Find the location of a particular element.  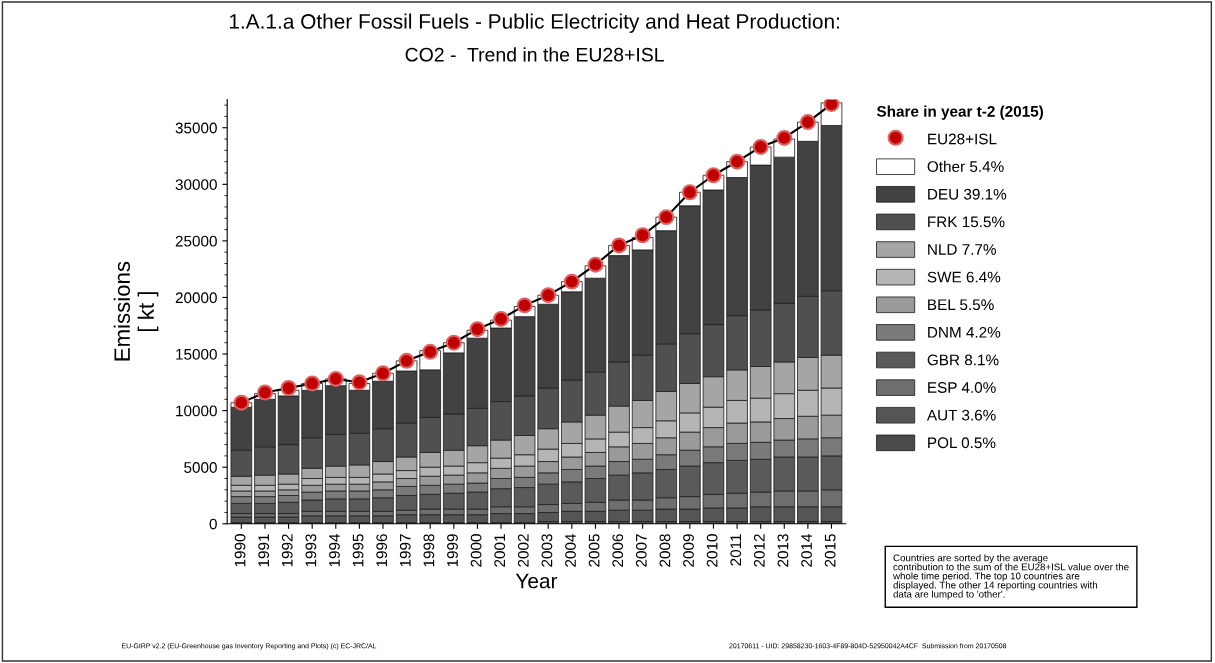

y-tick-label: 15000 is located at coordinates (196, 354).